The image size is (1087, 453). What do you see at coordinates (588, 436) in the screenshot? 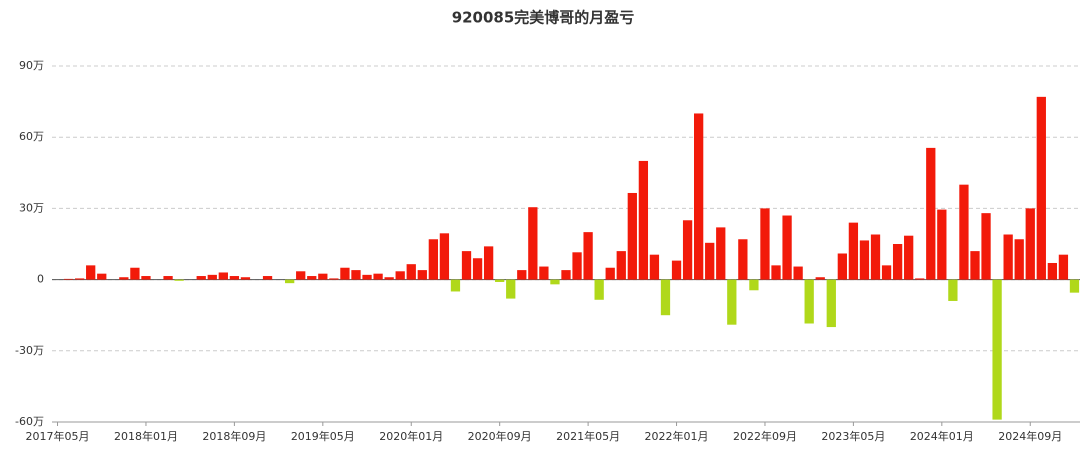
I see `x-tick-label: 2021年05月` at bounding box center [588, 436].